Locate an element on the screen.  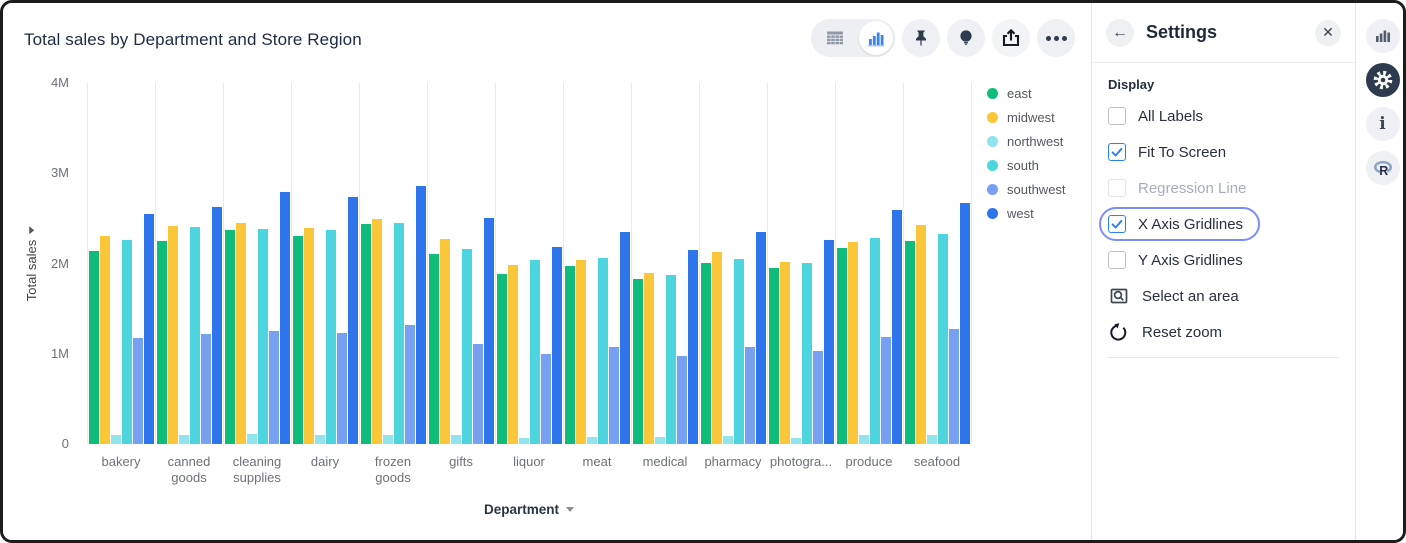
settings-gear-button is located at coordinates (1382, 80).